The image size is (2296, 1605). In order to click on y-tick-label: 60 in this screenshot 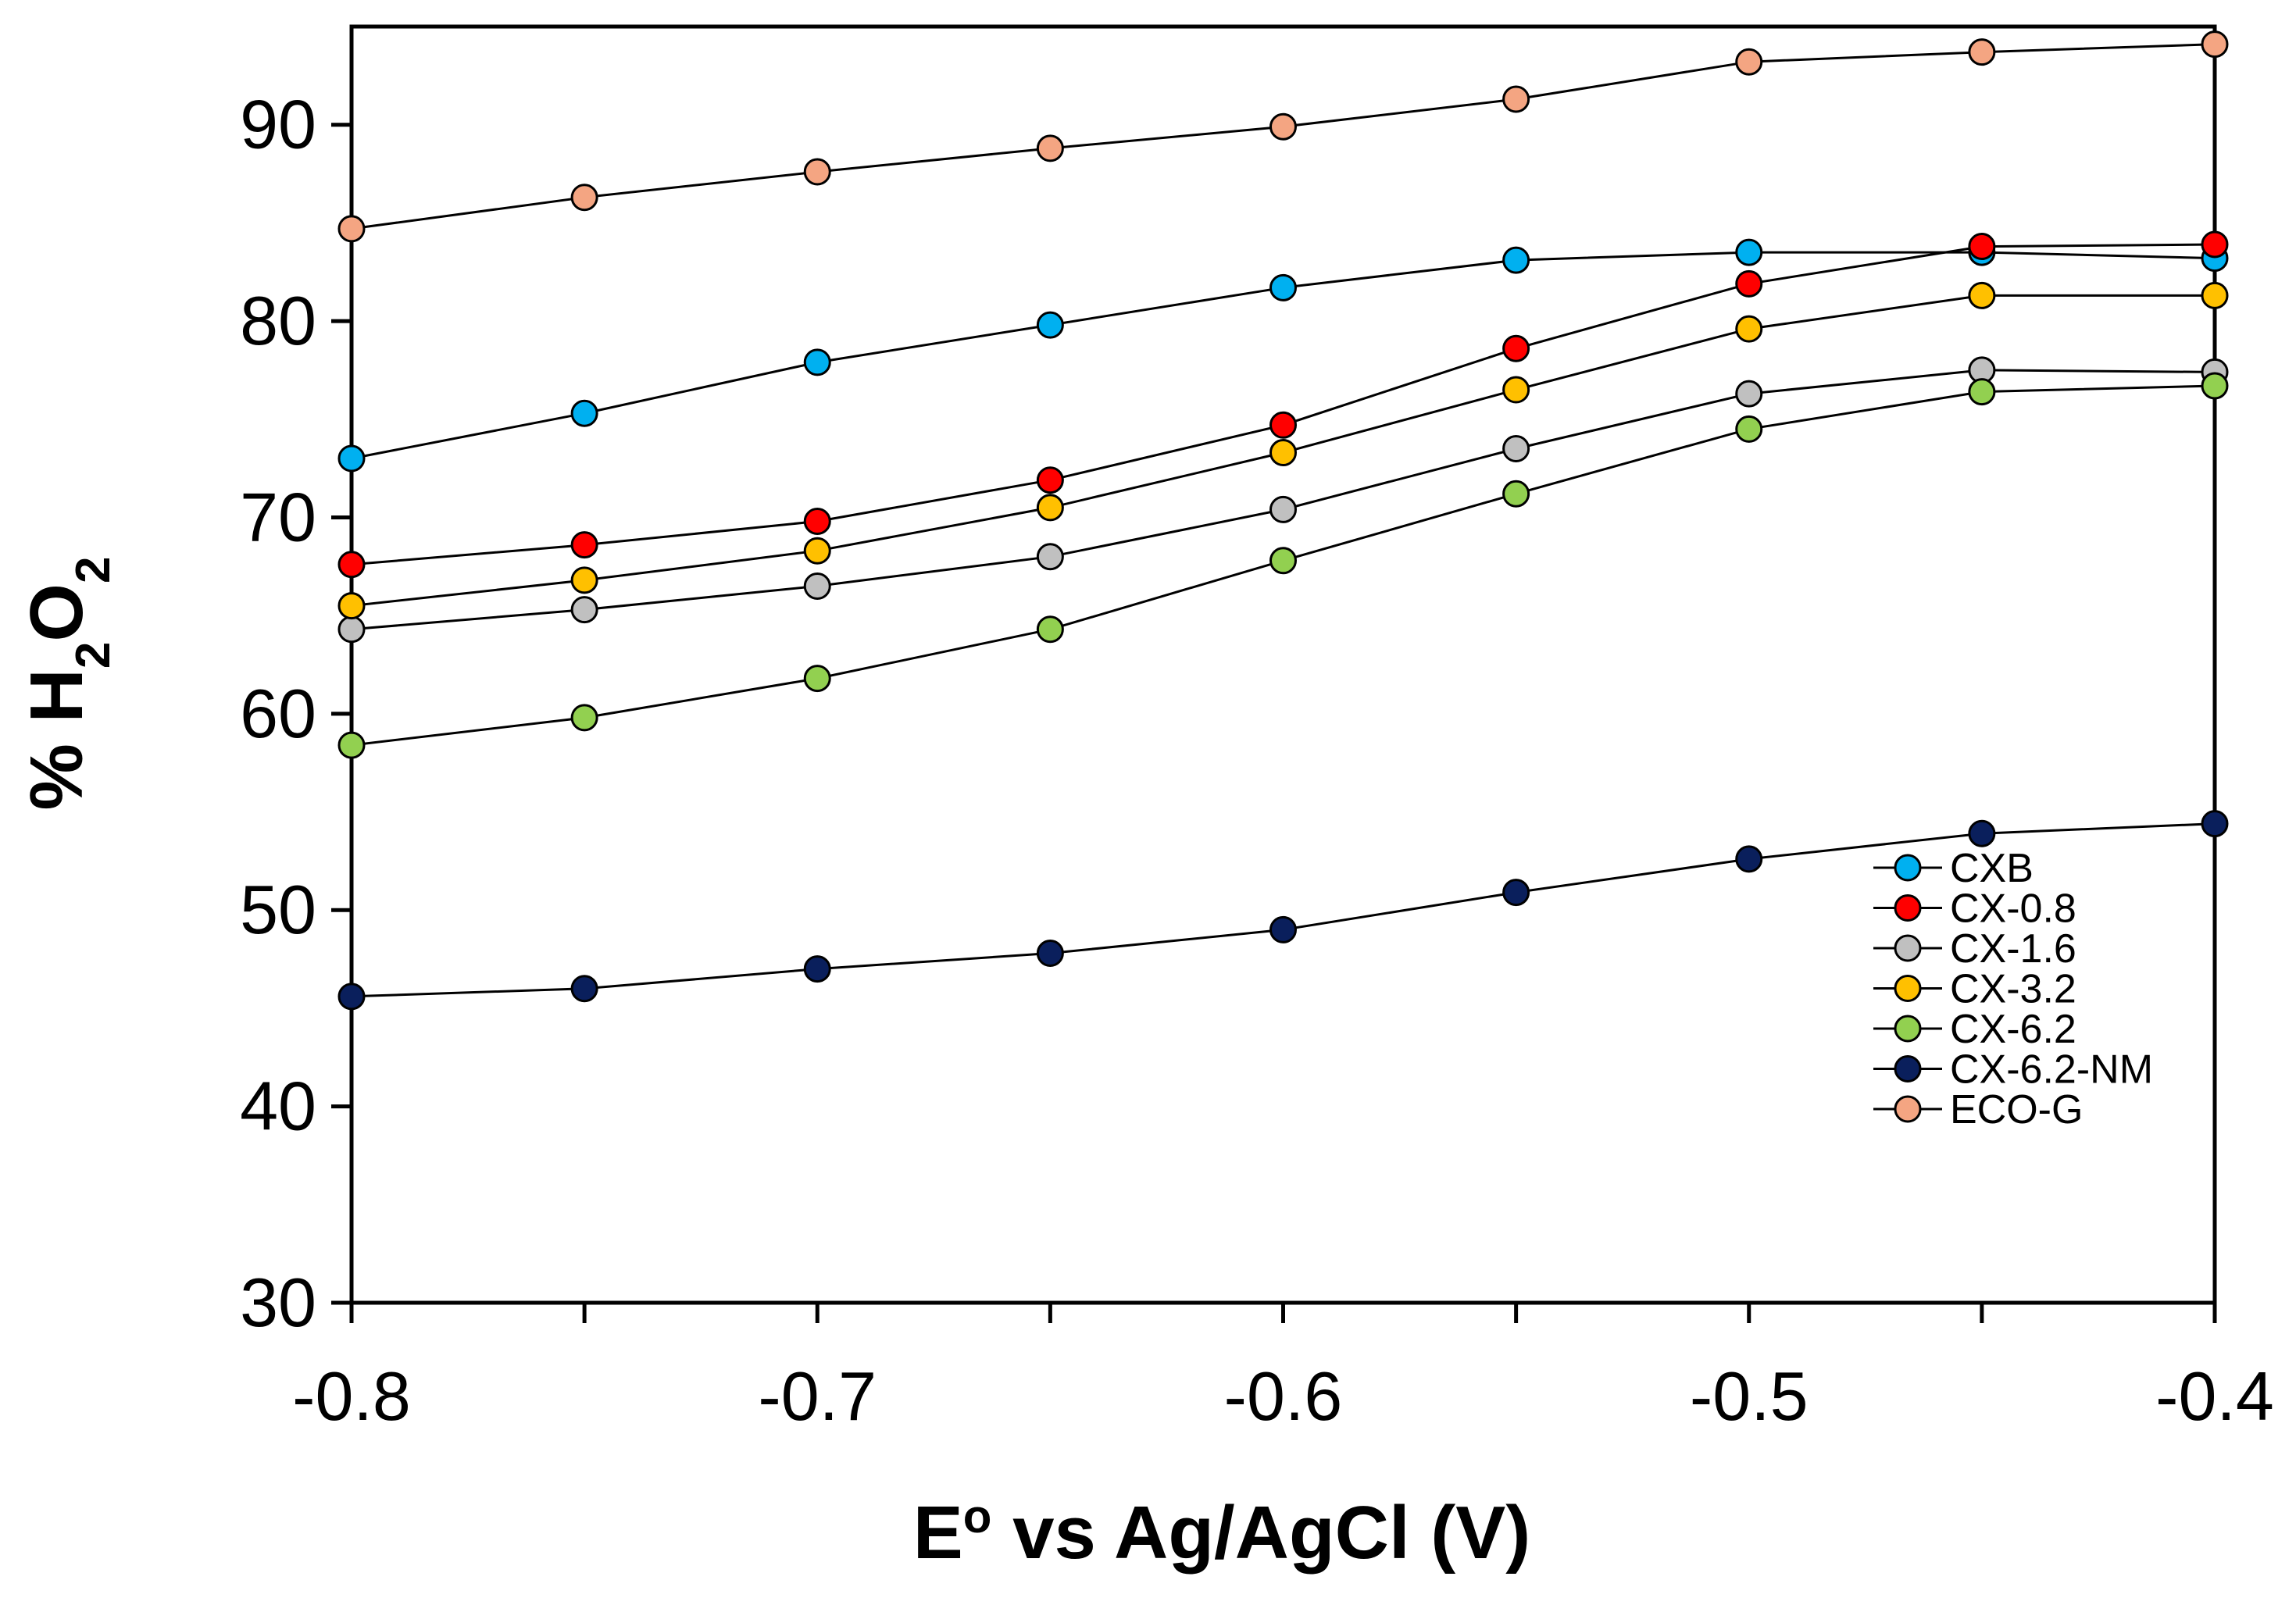, I will do `click(278, 714)`.